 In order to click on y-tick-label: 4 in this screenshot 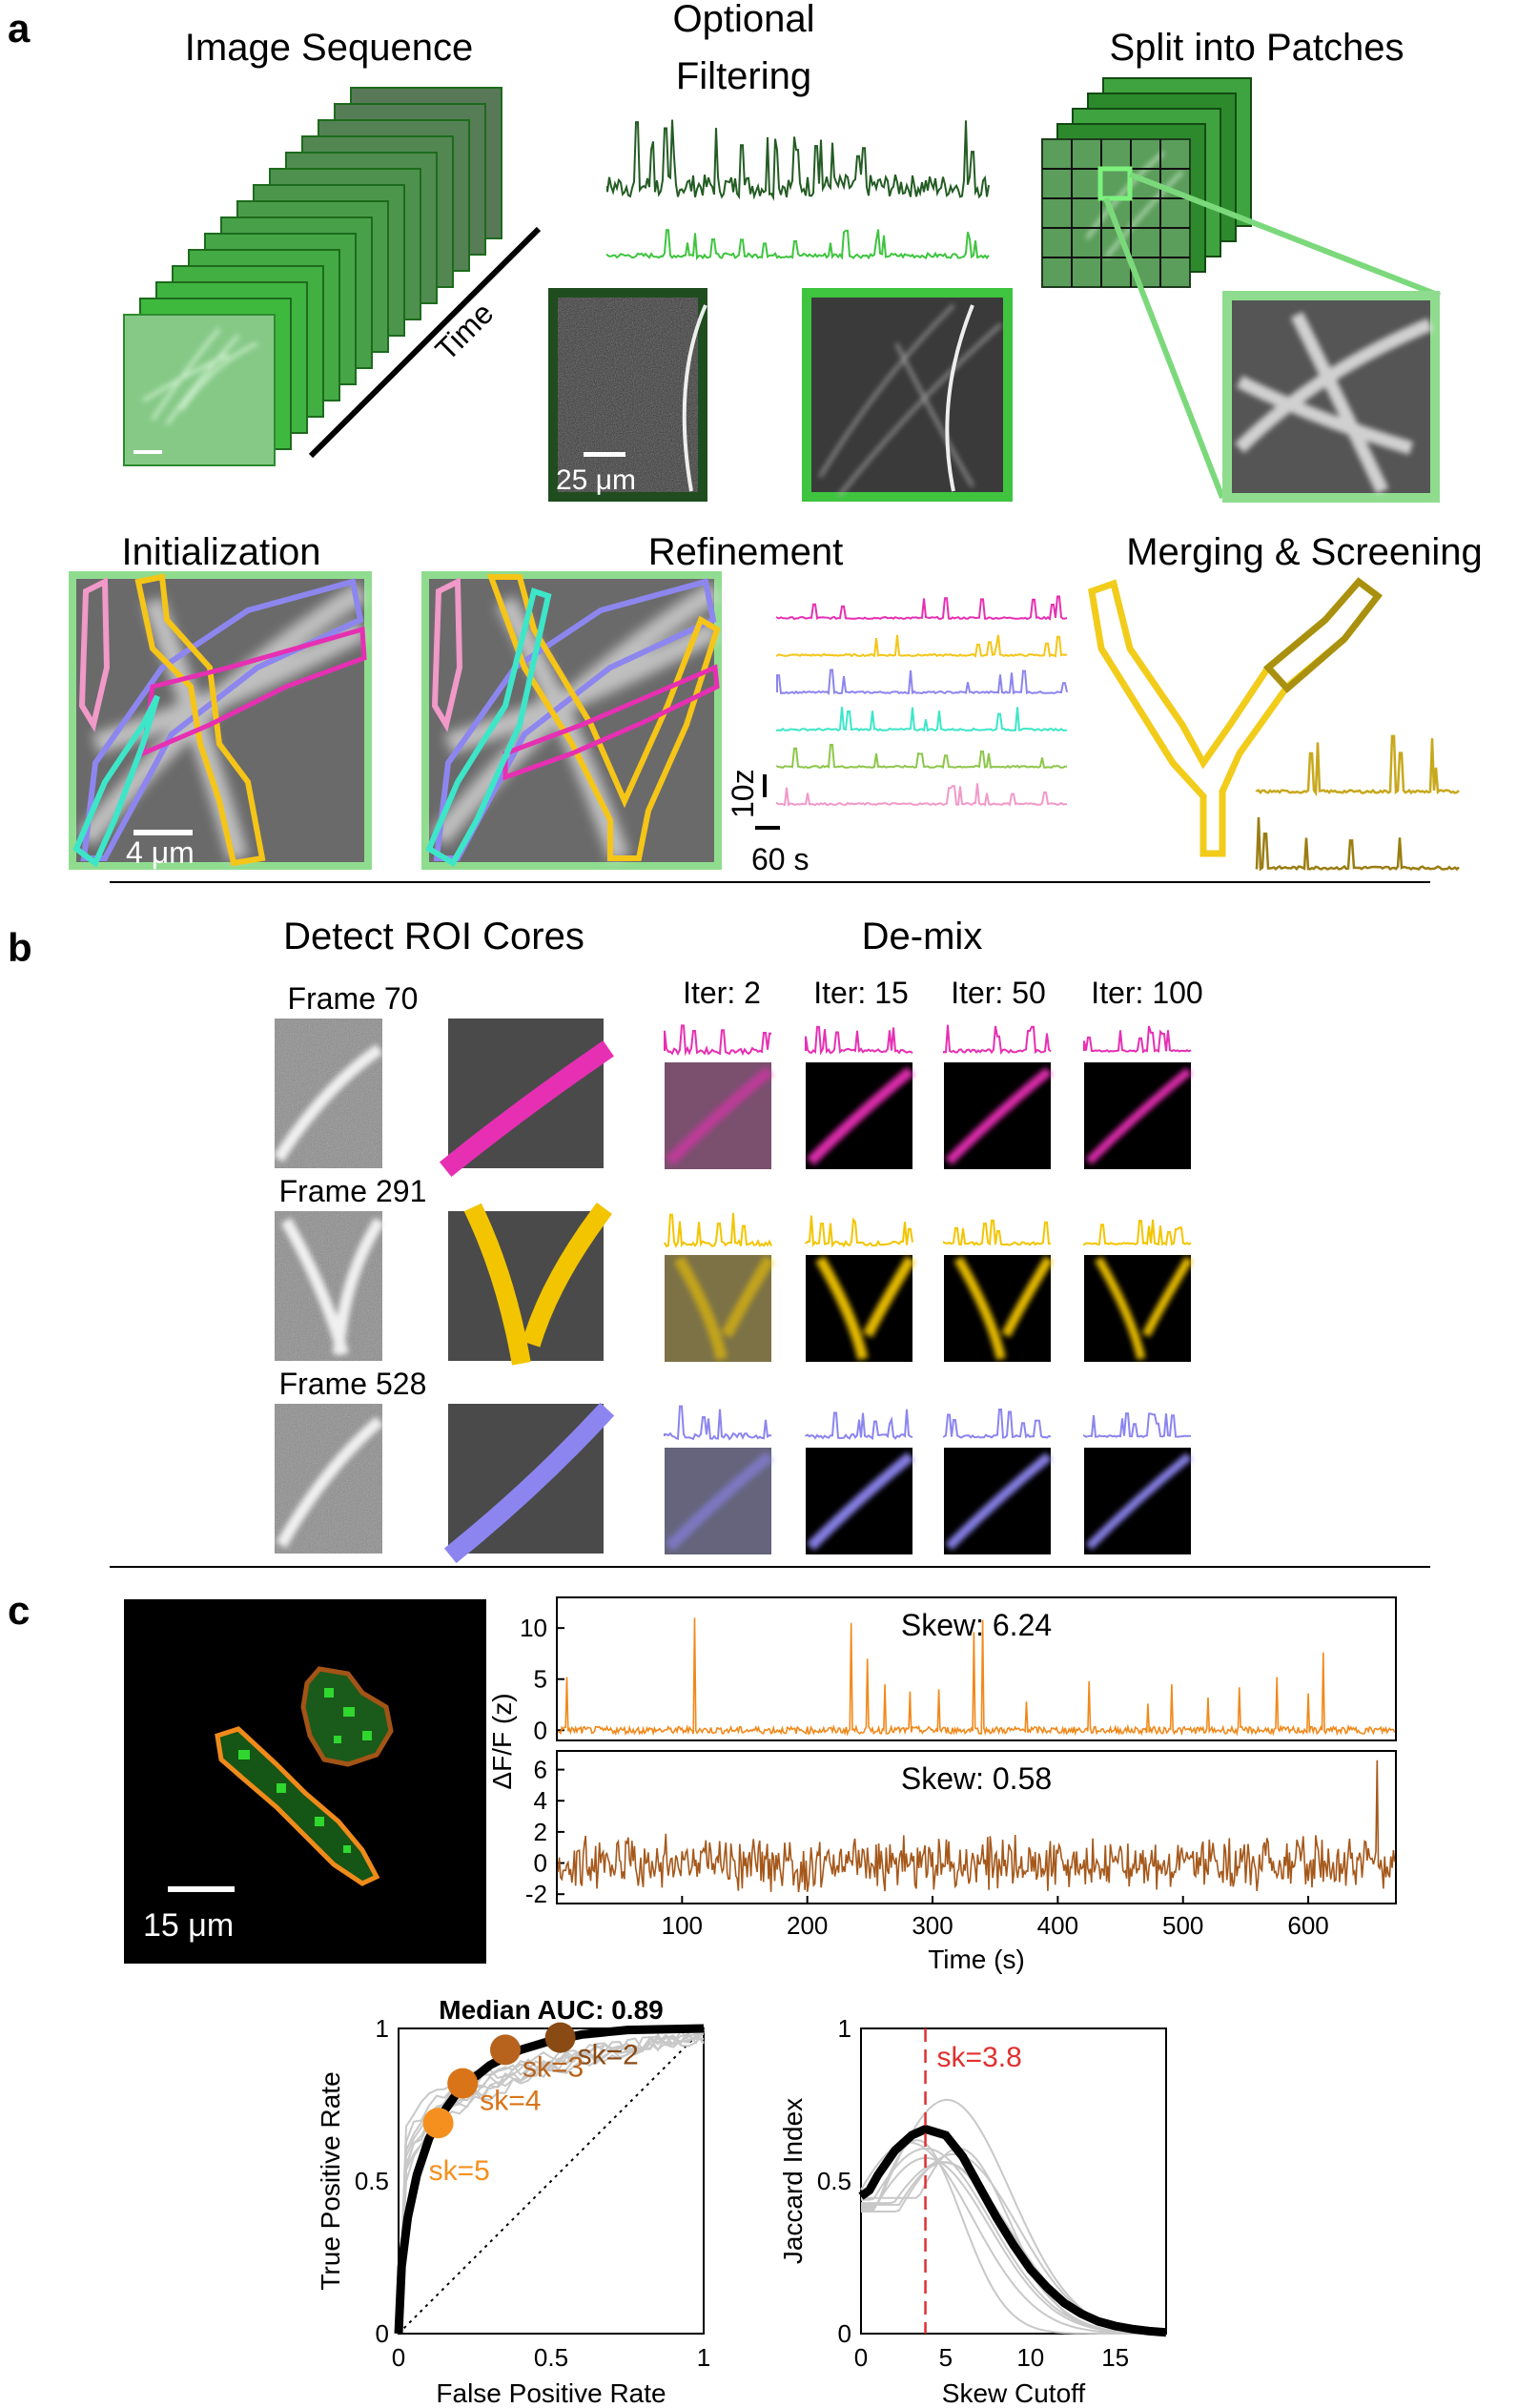, I will do `click(540, 1800)`.